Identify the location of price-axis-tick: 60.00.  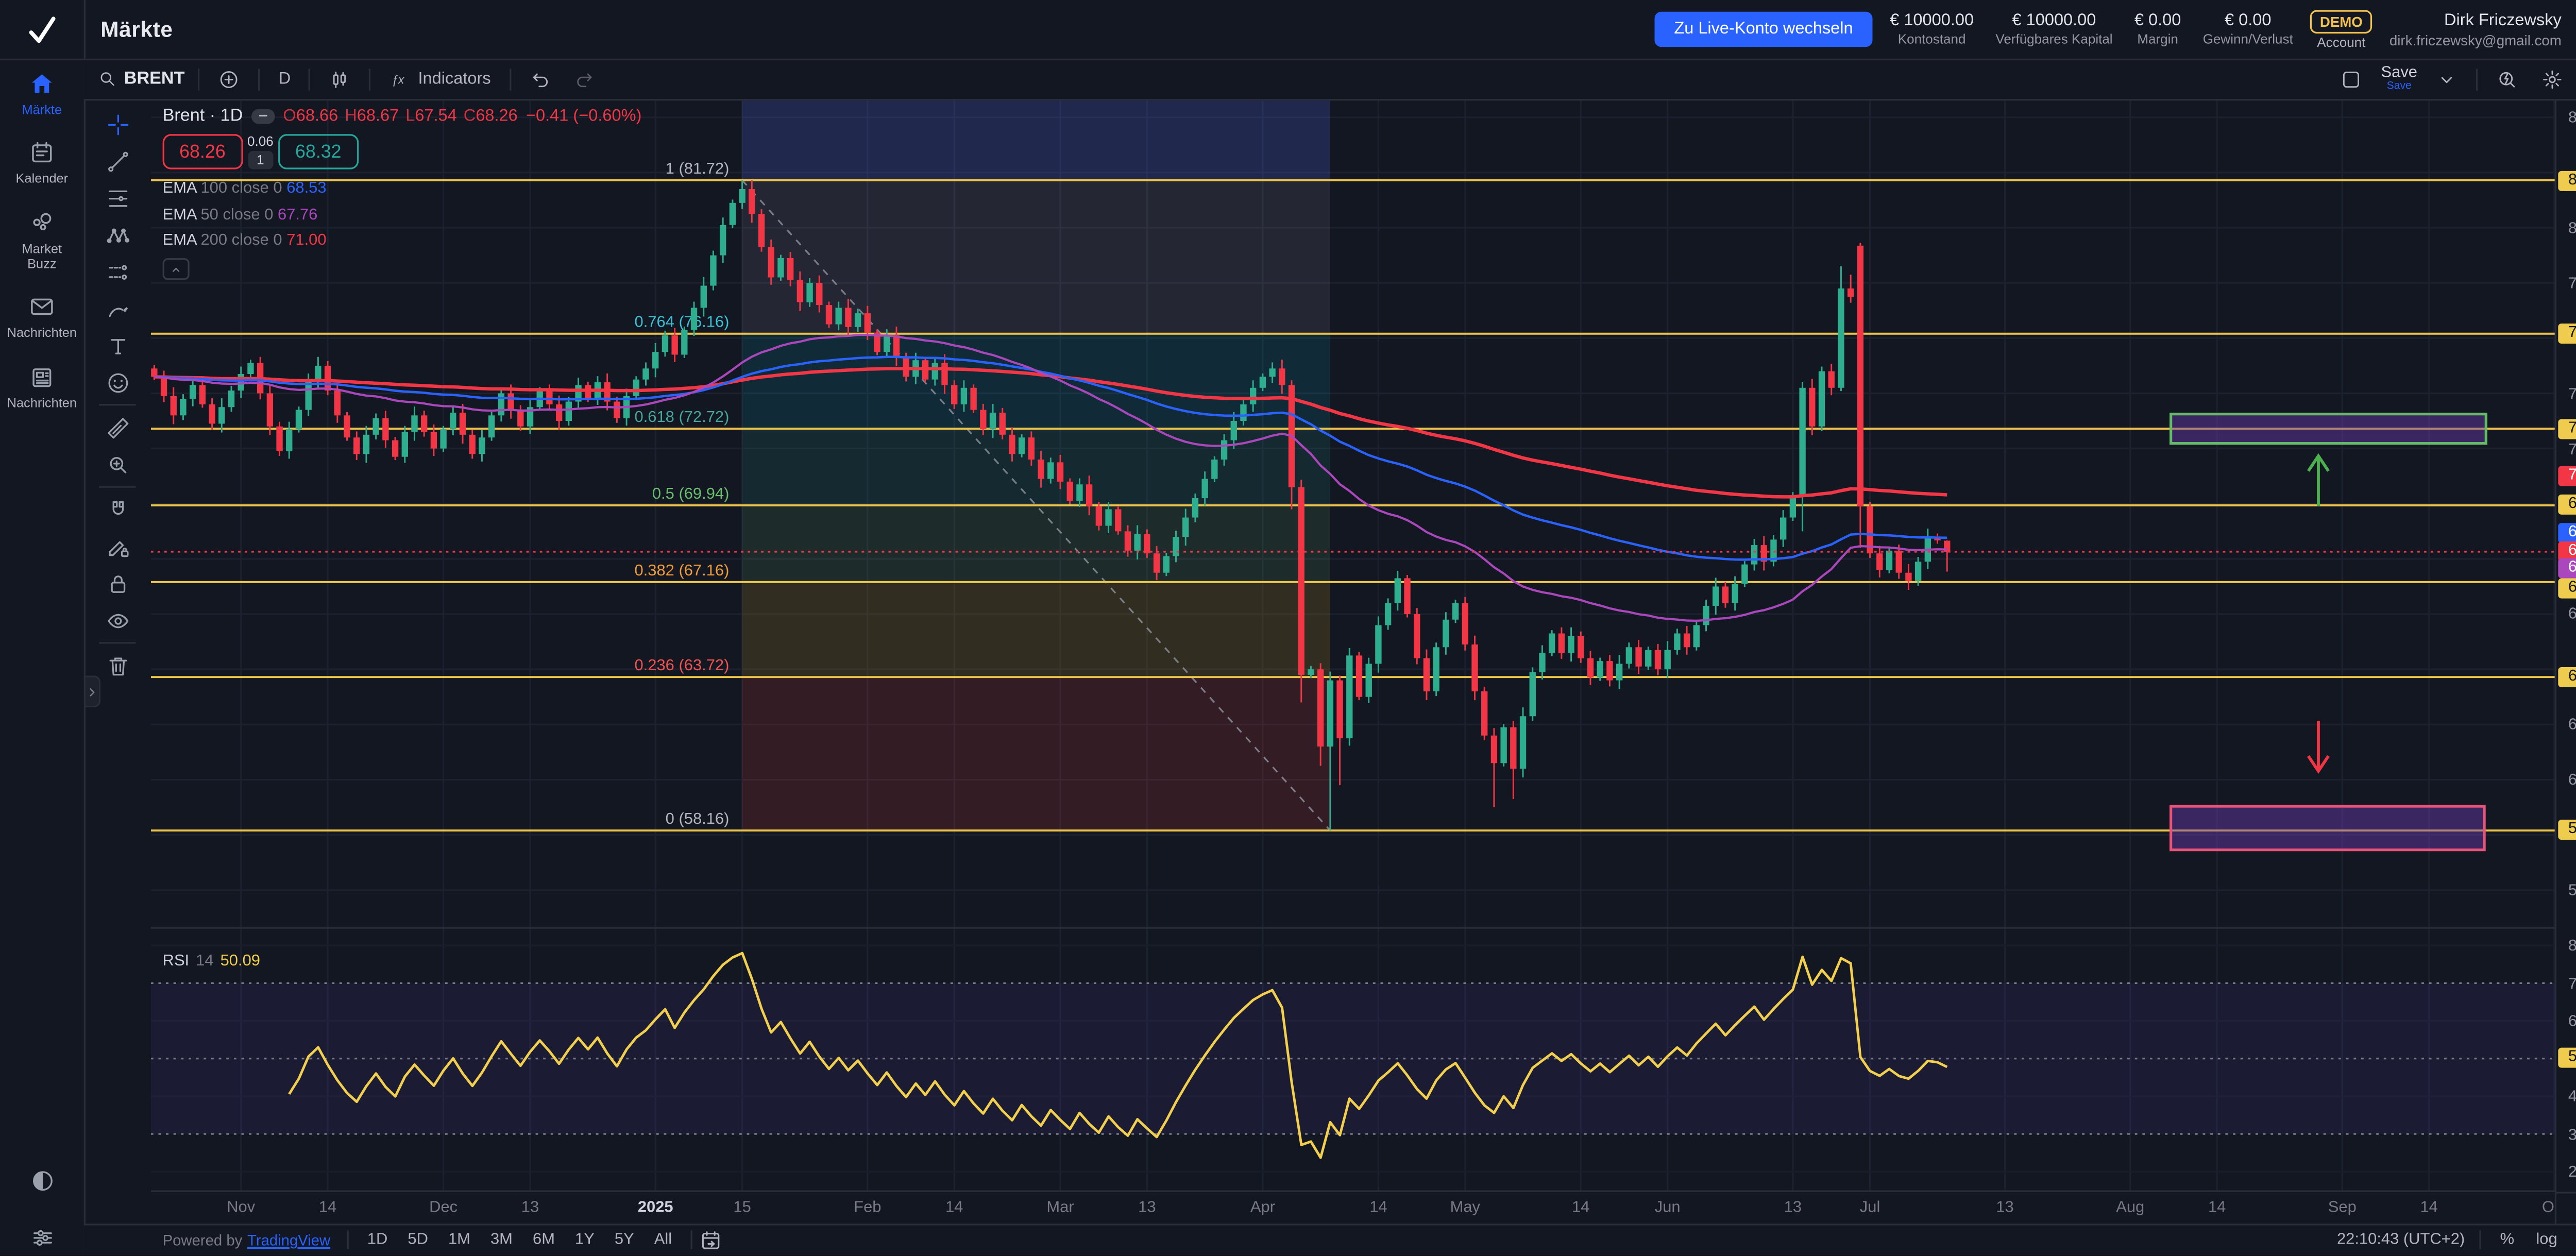
(2572, 780).